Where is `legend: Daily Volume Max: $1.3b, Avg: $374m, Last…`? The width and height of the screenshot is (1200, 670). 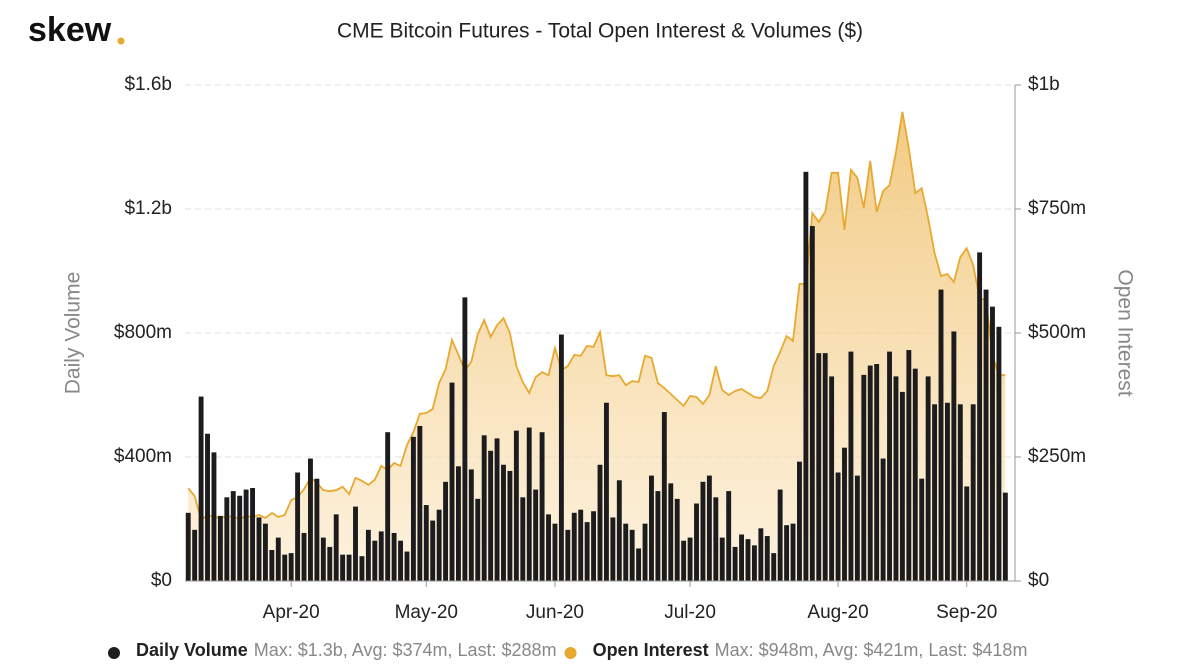
legend: Daily Volume Max: $1.3b, Avg: $374m, Last… is located at coordinates (567, 650).